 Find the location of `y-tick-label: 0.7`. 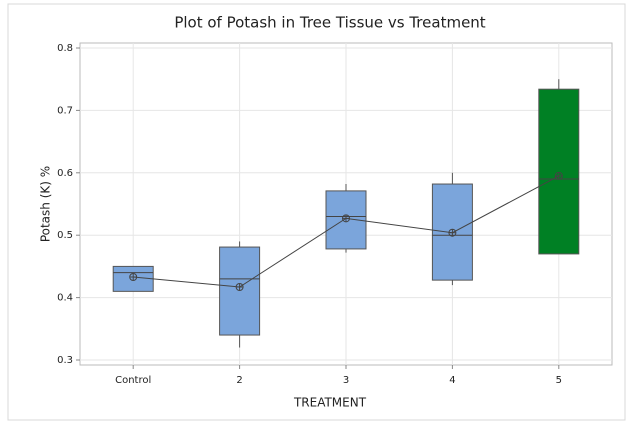

y-tick-label: 0.7 is located at coordinates (65, 110).